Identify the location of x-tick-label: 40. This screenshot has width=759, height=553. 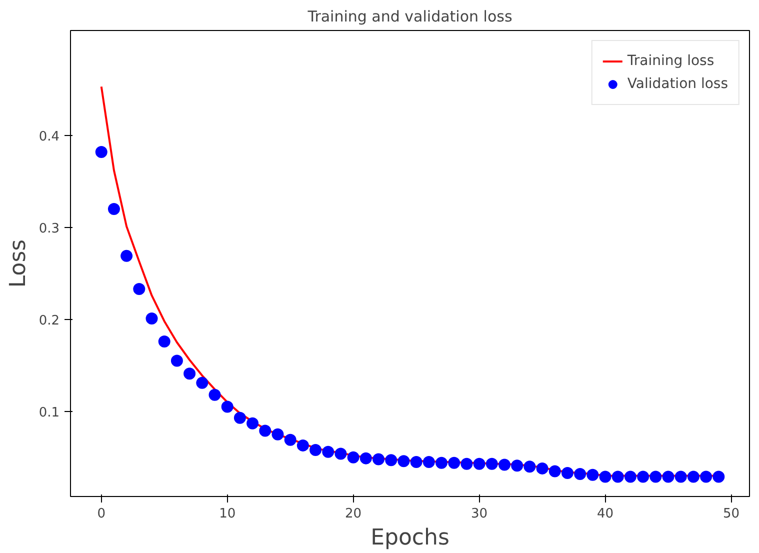
(605, 514).